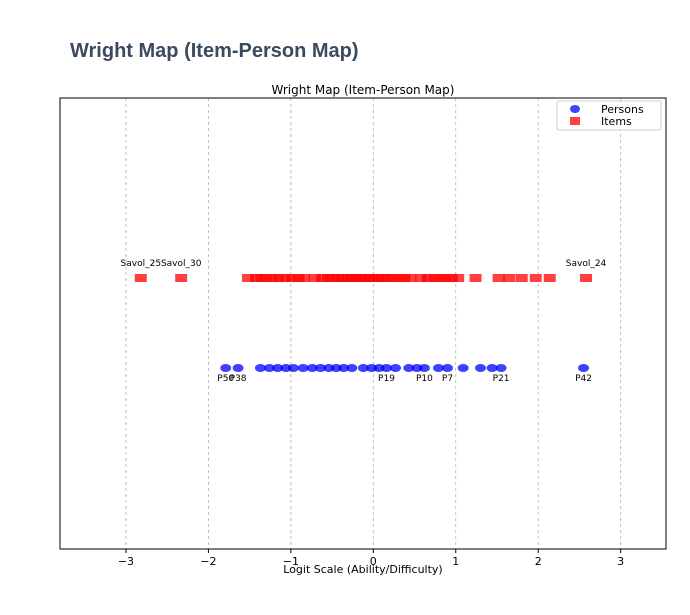 The image size is (690, 615). Describe the element at coordinates (455, 561) in the screenshot. I see `x-tick-label: 1` at that location.